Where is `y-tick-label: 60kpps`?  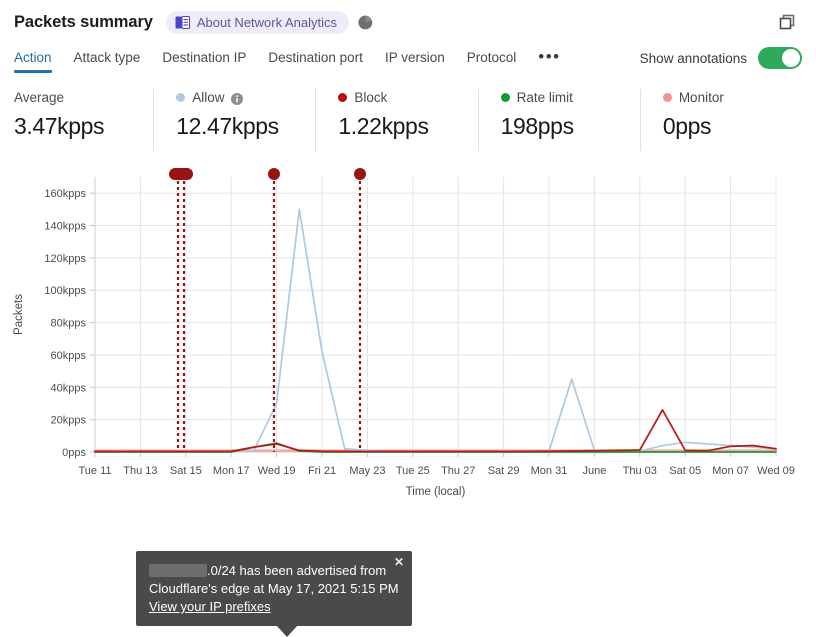
y-tick-label: 60kpps is located at coordinates (69, 356).